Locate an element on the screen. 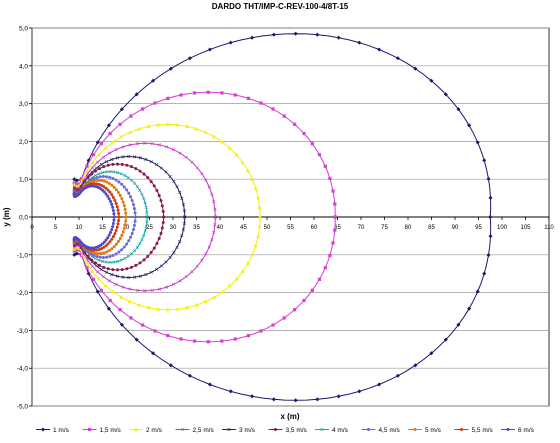  y-tick-label: -1,0 is located at coordinates (23, 255).